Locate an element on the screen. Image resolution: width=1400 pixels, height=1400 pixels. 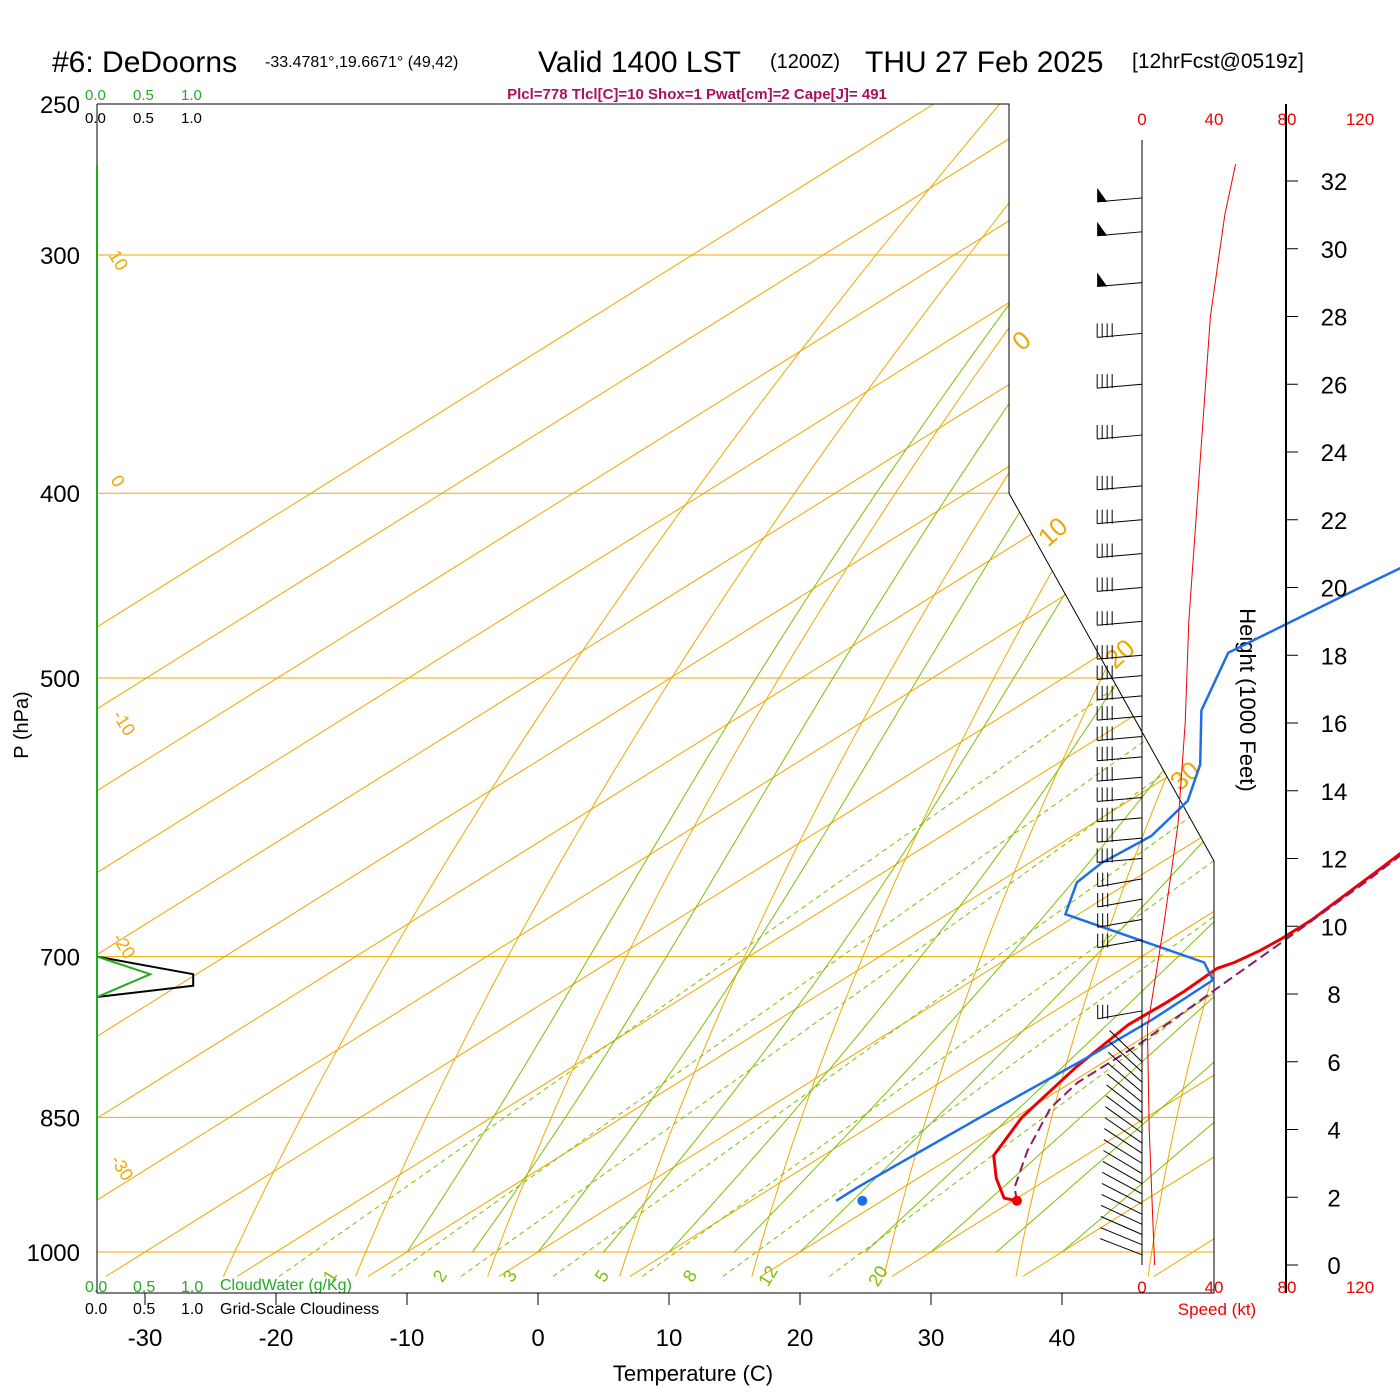
y2-axis-title: Height (1000 Feet) is located at coordinates (1247, 699).